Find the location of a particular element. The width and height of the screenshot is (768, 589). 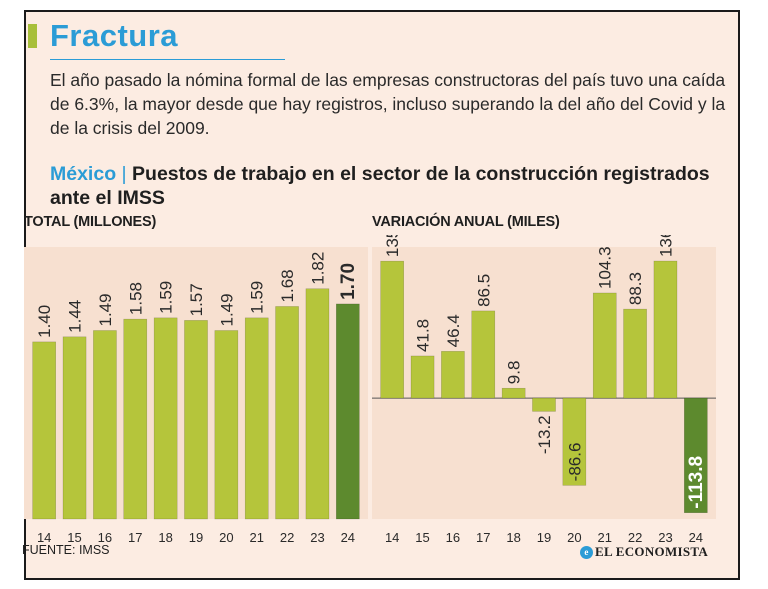

value-label-24: -113.8 is located at coordinates (696, 482).